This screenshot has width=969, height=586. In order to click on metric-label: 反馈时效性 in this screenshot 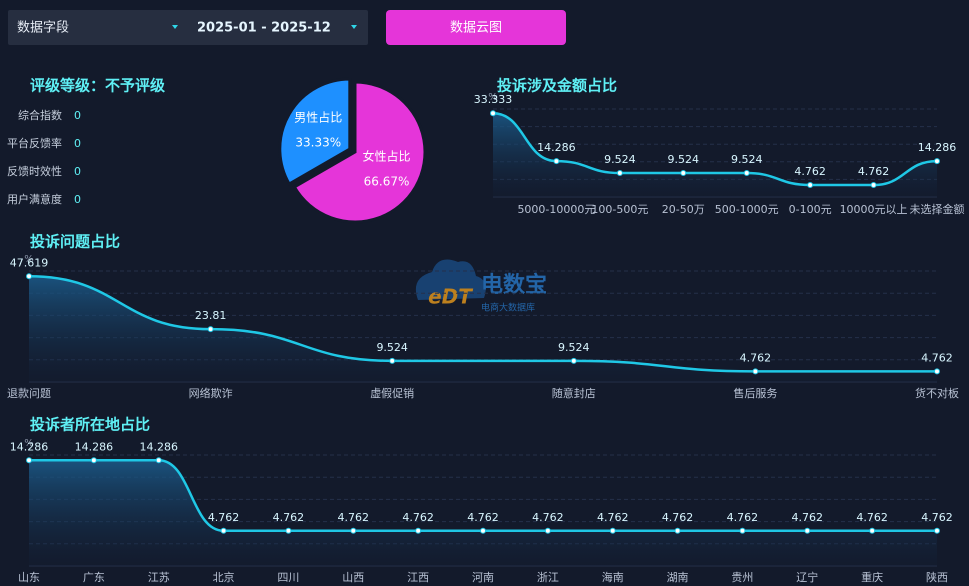, I will do `click(34, 171)`.